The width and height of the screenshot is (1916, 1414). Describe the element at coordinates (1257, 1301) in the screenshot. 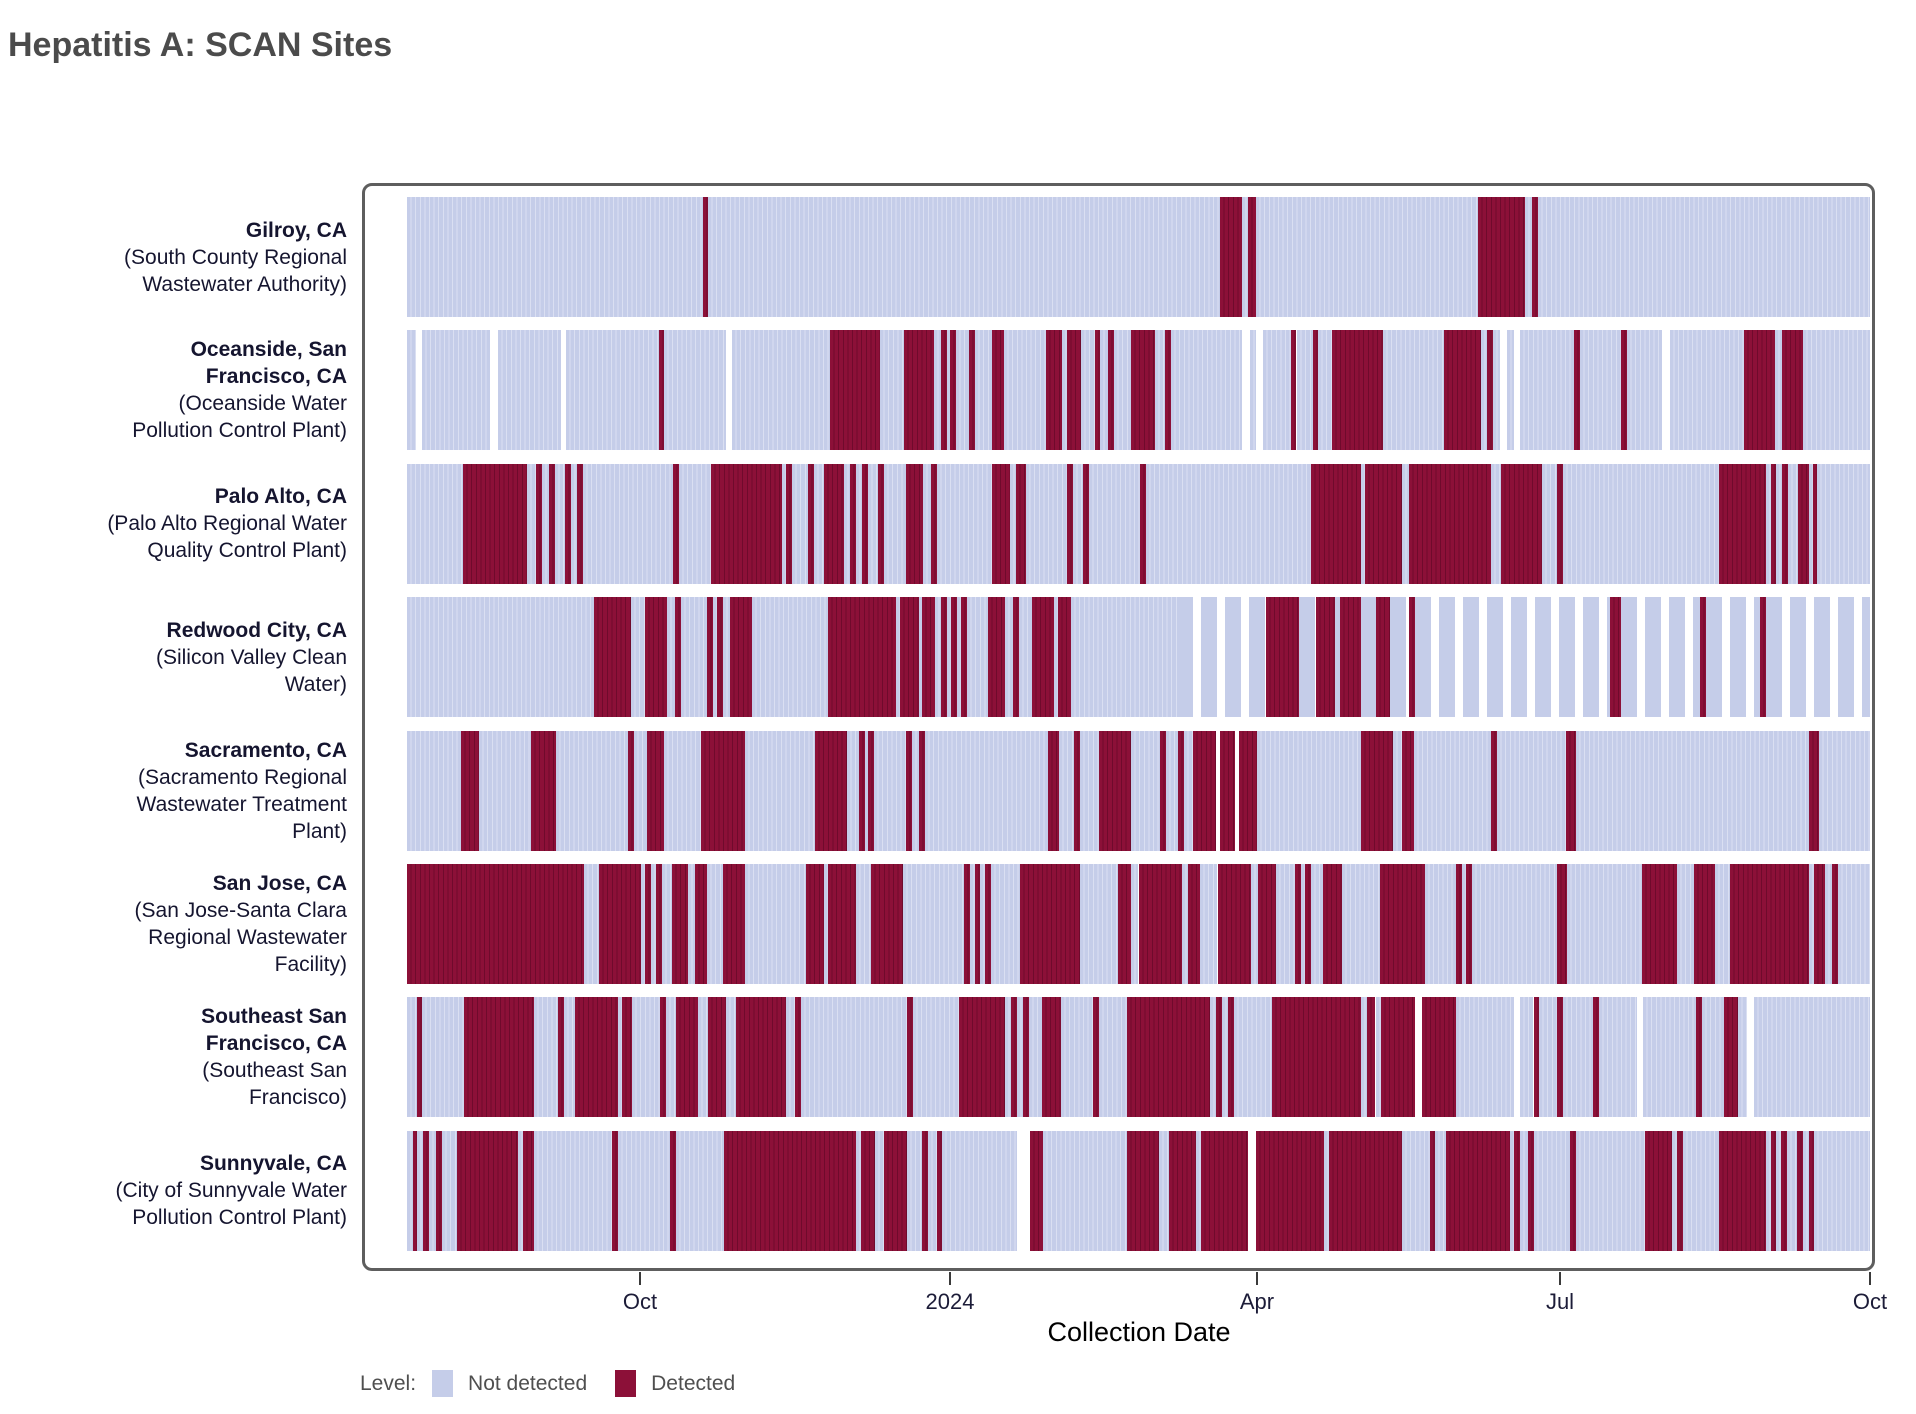

I see `x-tick-label: Apr` at that location.